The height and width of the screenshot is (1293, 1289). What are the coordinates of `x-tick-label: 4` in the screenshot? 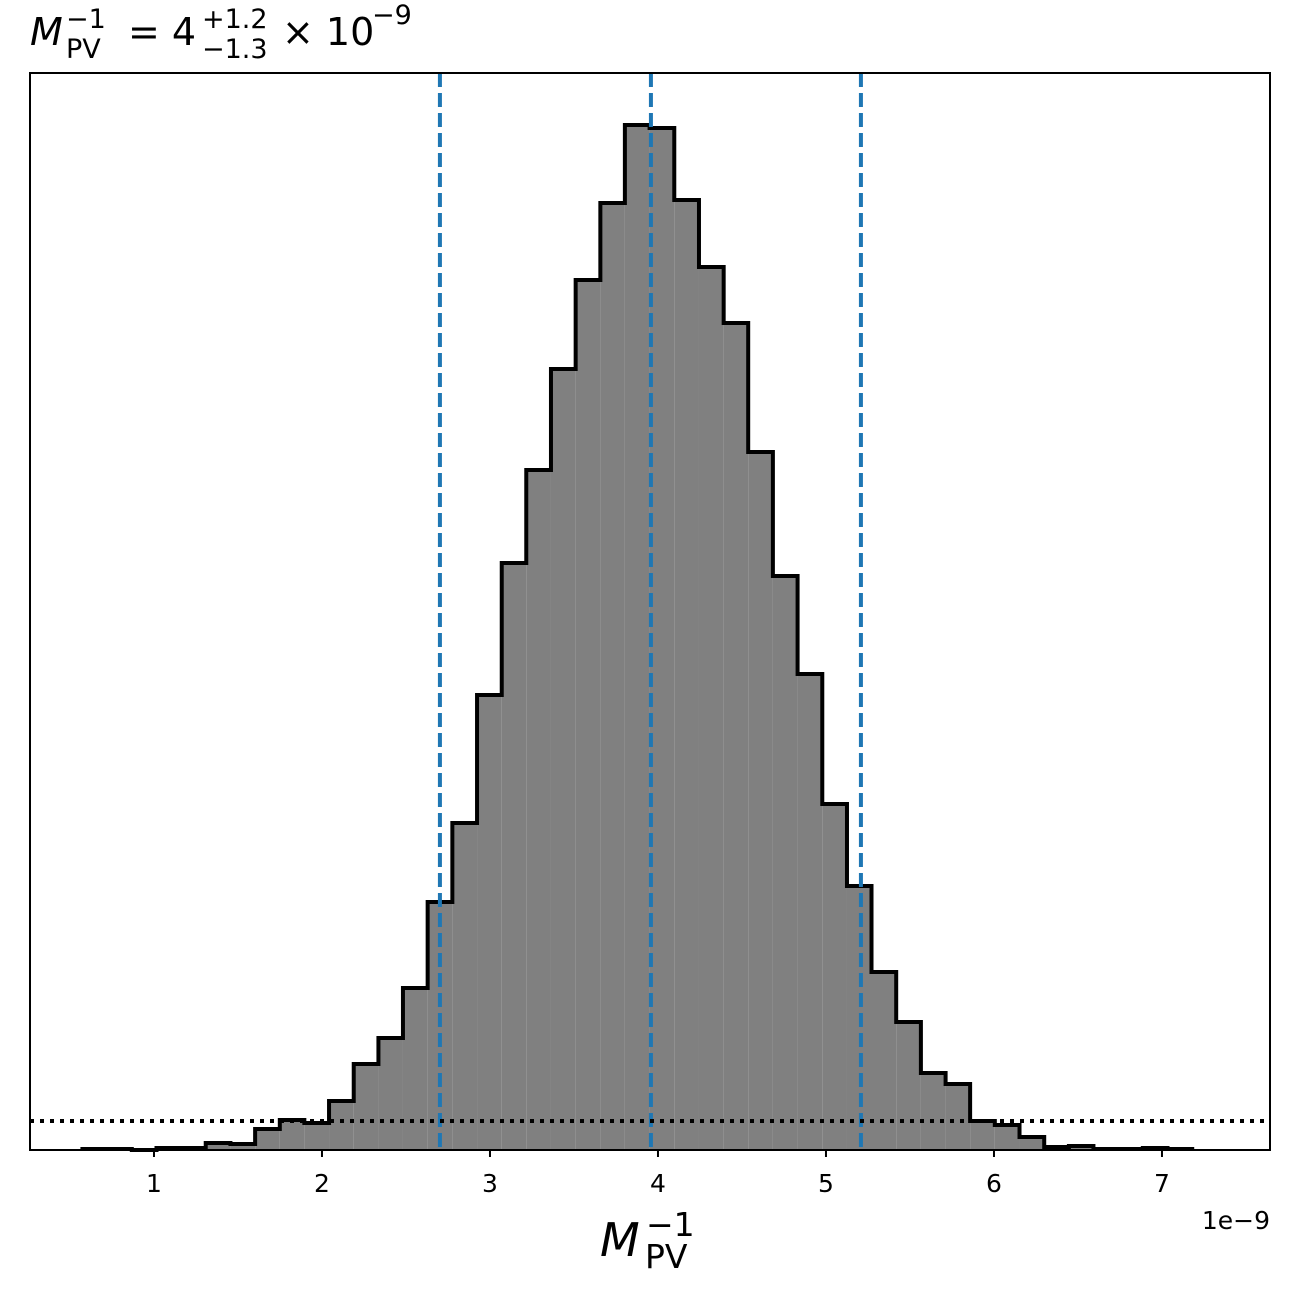 It's located at (658, 1183).